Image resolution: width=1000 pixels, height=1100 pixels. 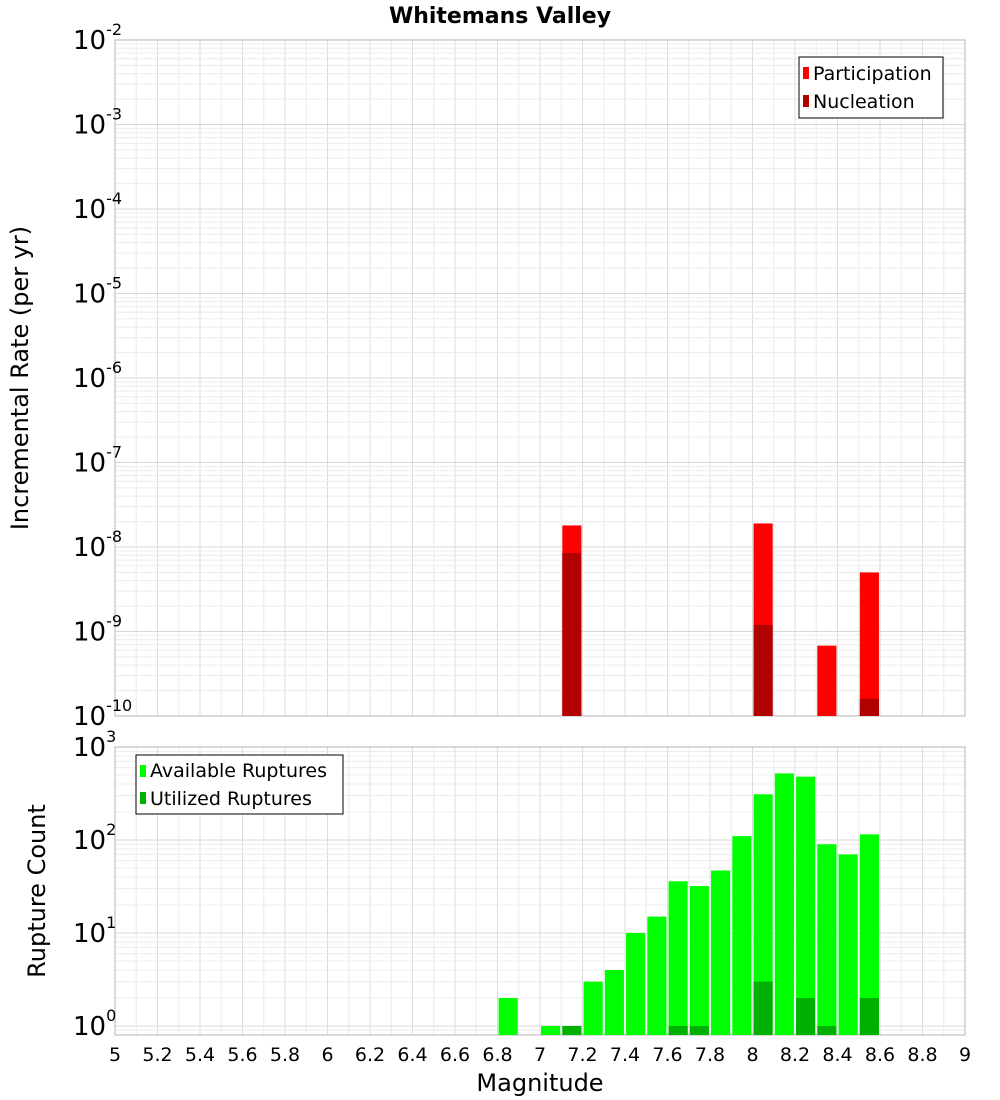 I want to click on top-legend-box, so click(x=871, y=87).